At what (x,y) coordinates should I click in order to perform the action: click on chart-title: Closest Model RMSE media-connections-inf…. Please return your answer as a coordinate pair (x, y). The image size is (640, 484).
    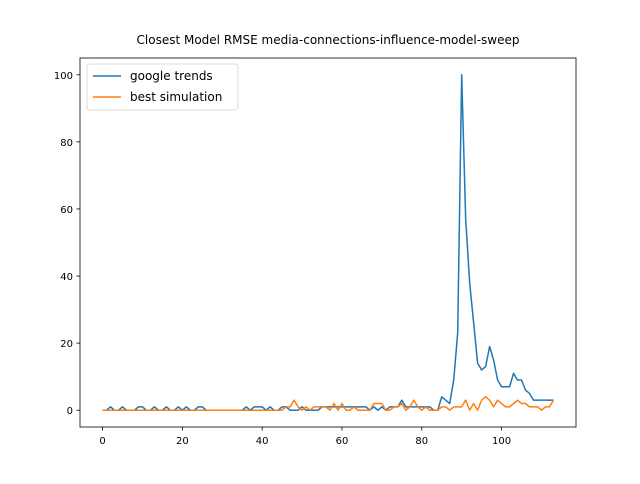
    Looking at the image, I should click on (328, 40).